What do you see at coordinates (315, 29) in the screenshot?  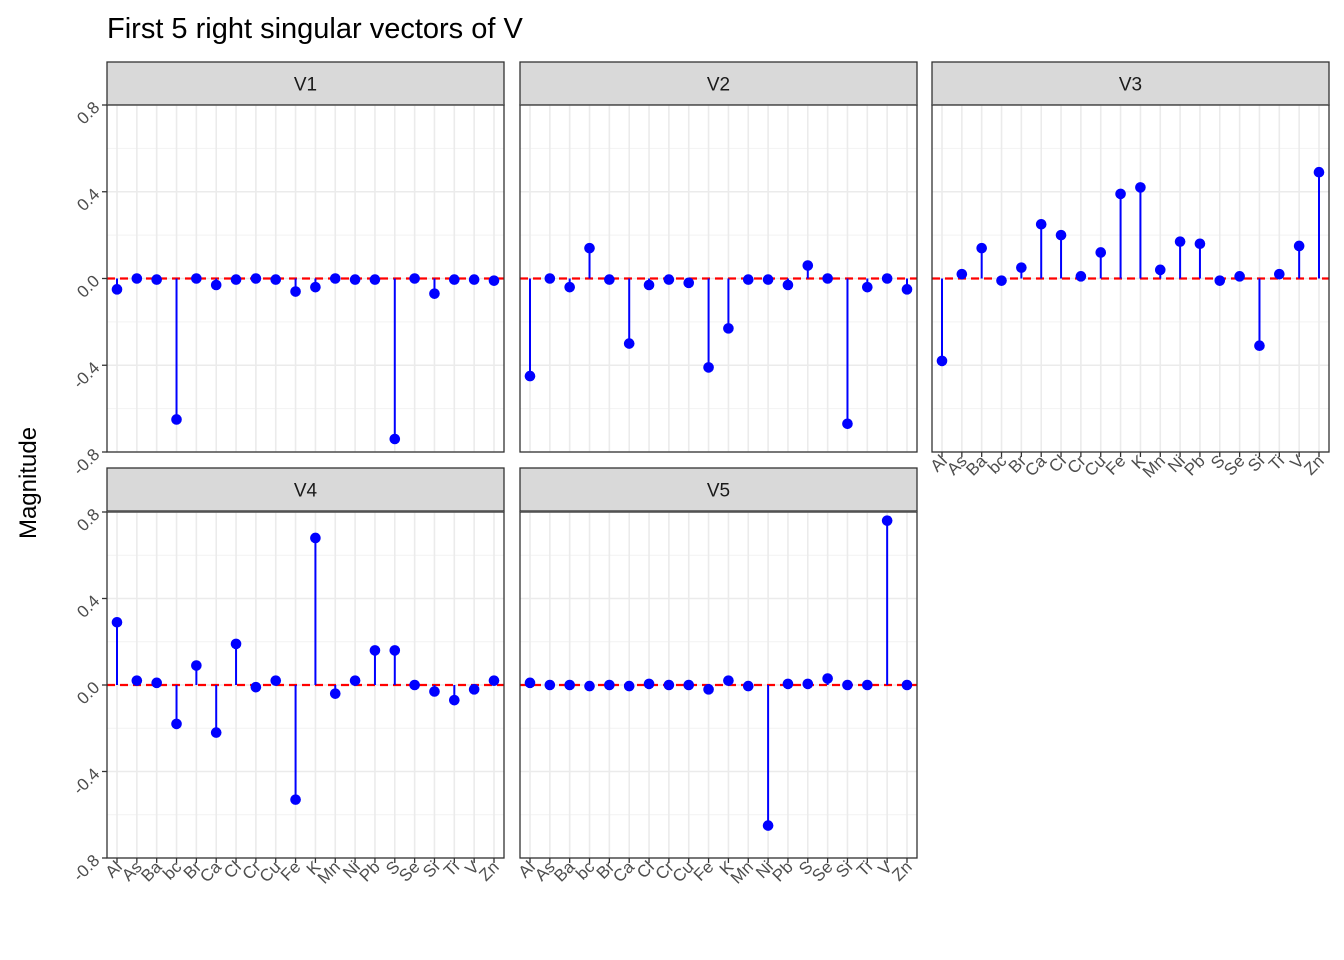 I see `chart-title: First 5 right singular vectors of V` at bounding box center [315, 29].